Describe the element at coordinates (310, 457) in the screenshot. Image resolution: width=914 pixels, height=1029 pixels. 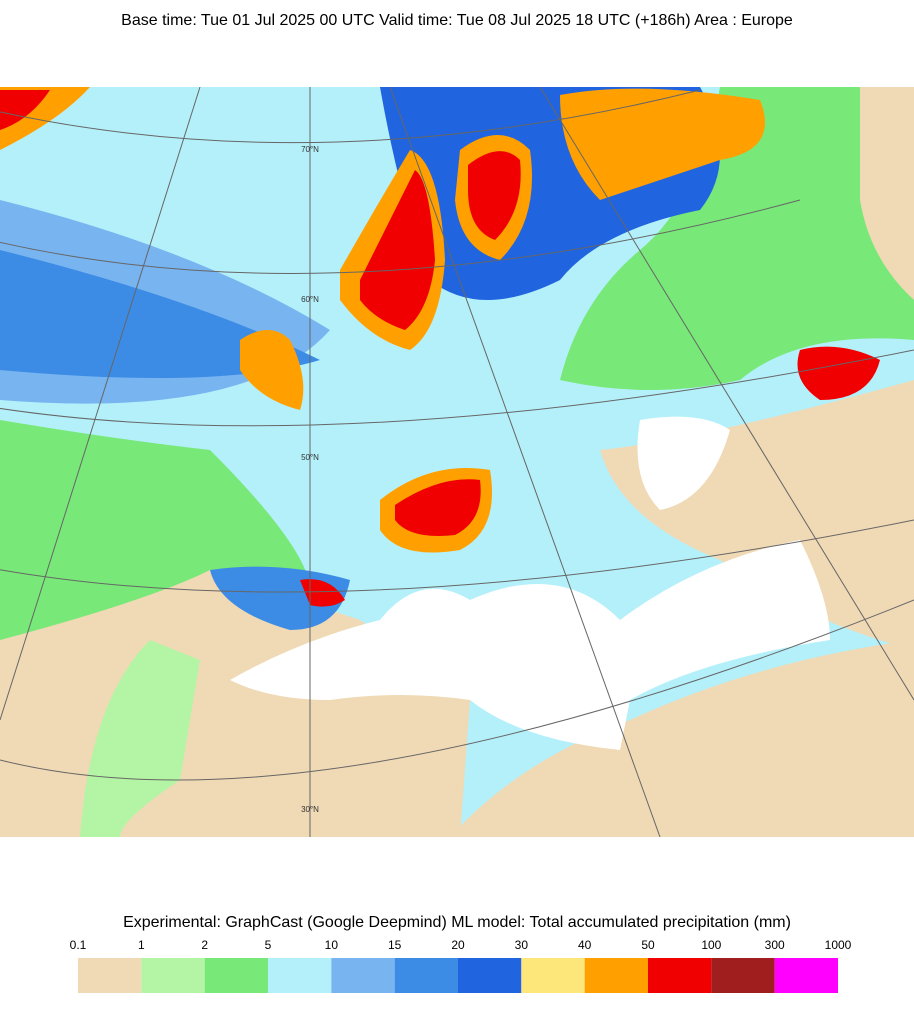
I see `lat-label: 50°N` at that location.